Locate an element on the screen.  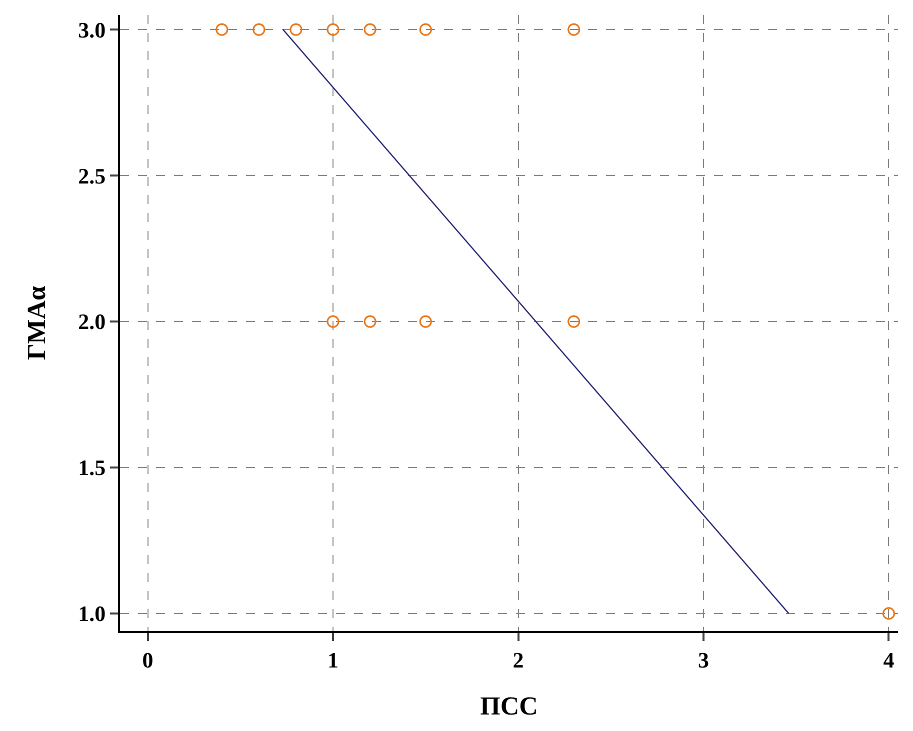
y-tick-label: 1.0 is located at coordinates (92, 613).